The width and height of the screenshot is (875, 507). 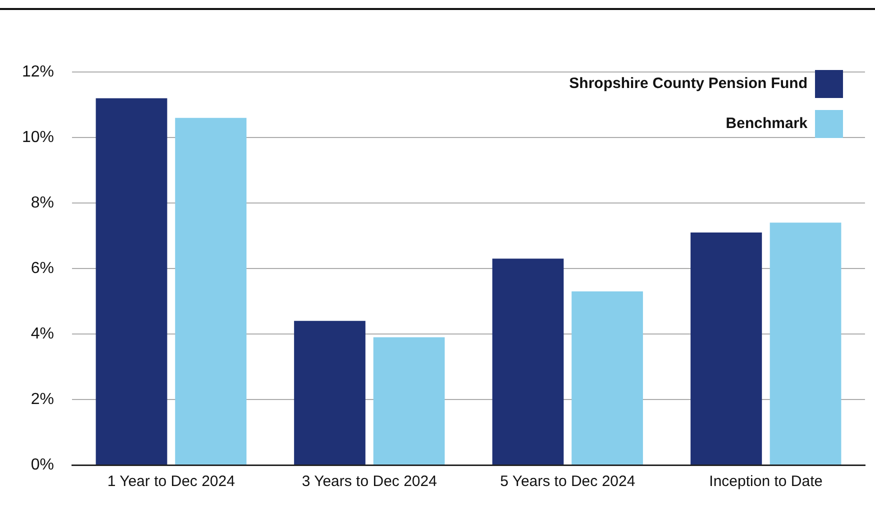 I want to click on legend-label: Shropshire County Pension Fund, so click(x=688, y=83).